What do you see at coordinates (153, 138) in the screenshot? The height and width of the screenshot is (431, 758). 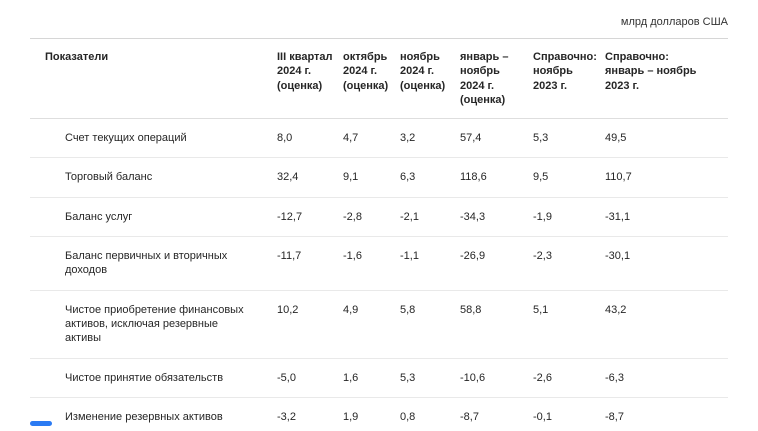 I see `row-label: Счет текущих операций` at bounding box center [153, 138].